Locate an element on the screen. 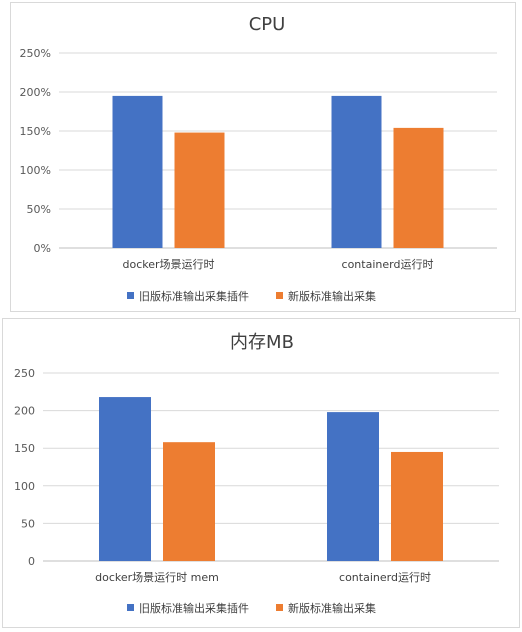  y-tick-label: 250% is located at coordinates (35, 53).